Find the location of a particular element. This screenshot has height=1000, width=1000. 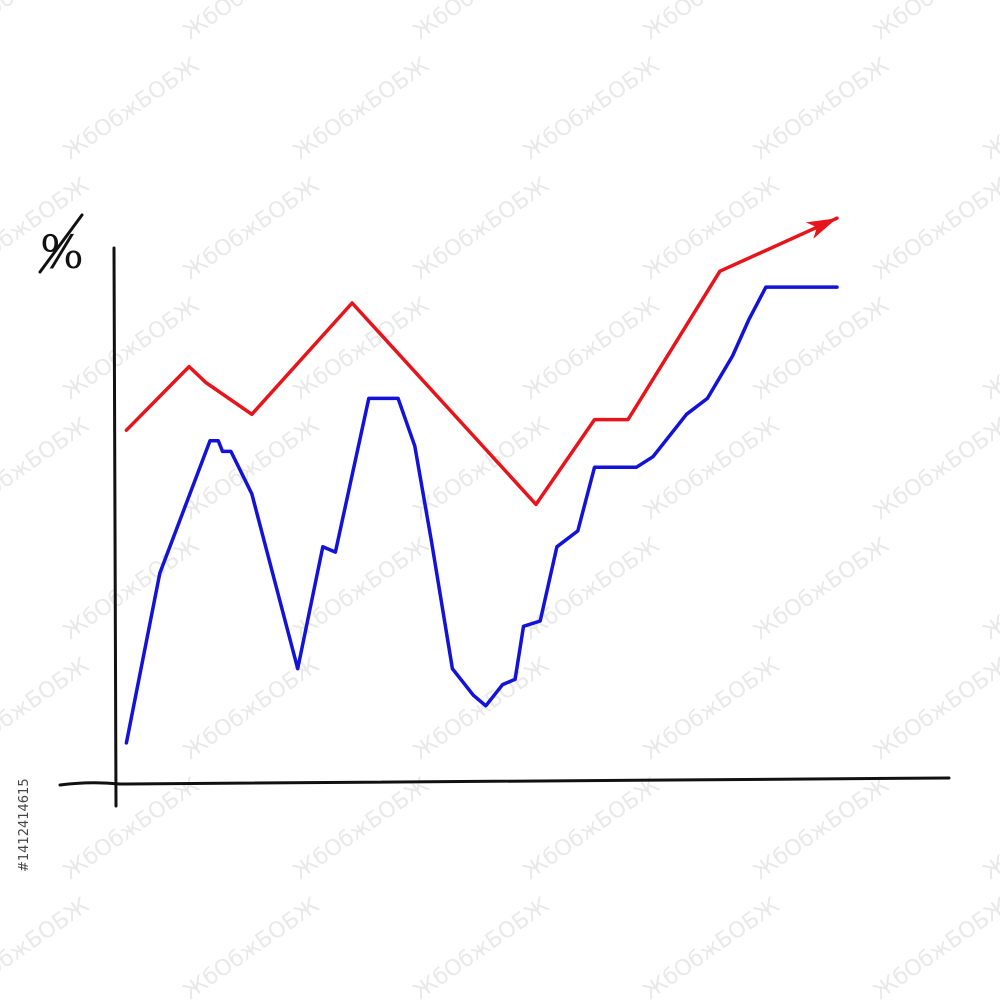

percent-slash is located at coordinates (61, 243).